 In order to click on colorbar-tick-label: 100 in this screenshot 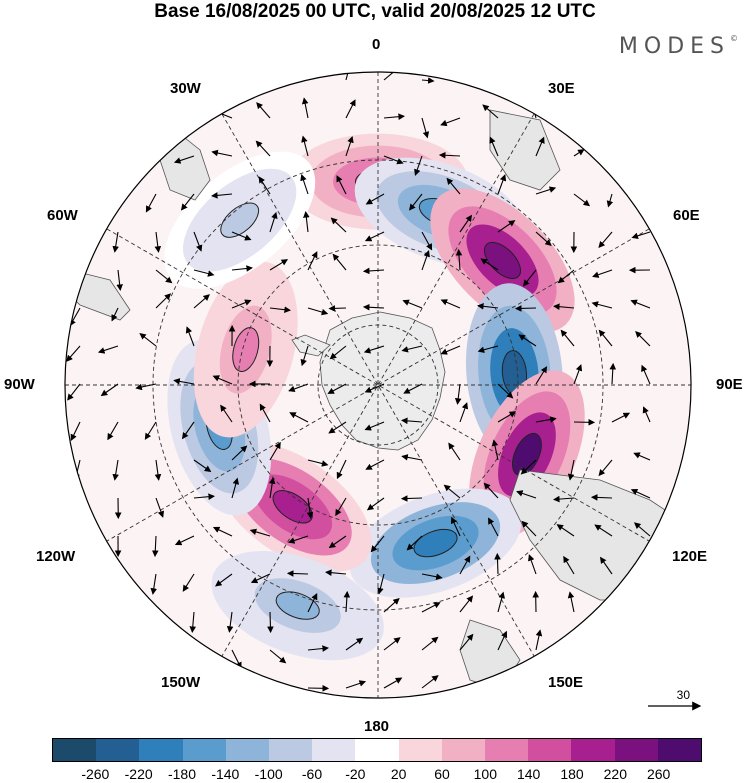, I will do `click(485, 774)`.